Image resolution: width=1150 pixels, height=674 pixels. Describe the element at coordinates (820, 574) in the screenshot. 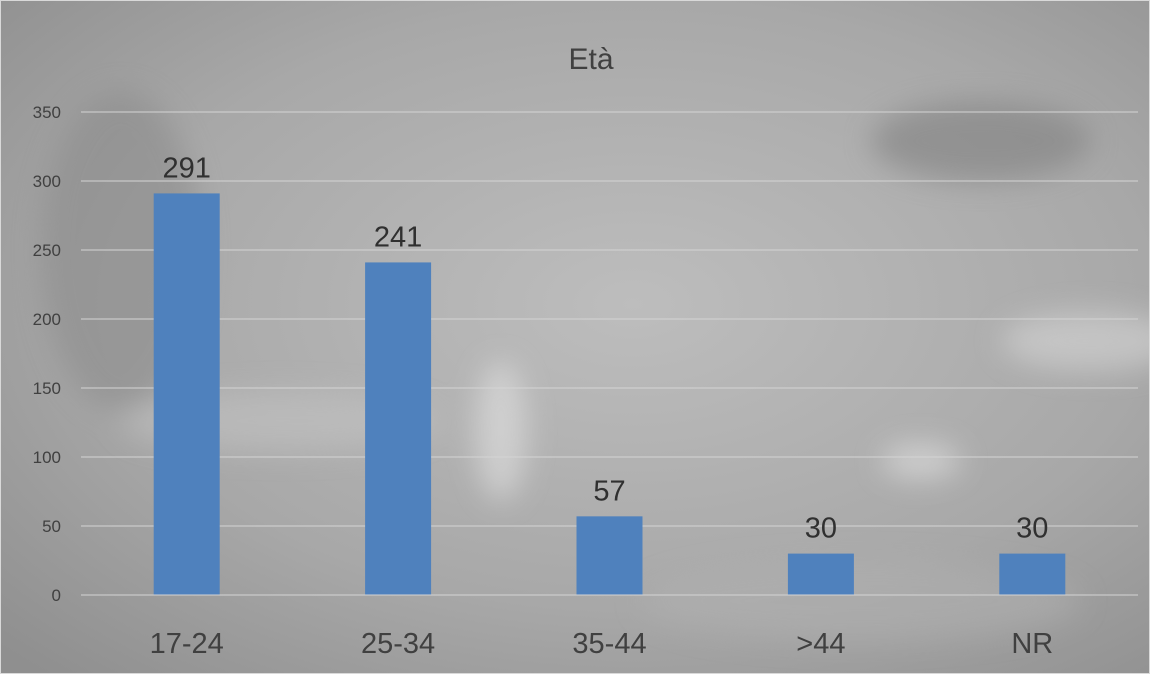

I see `bar->44` at that location.